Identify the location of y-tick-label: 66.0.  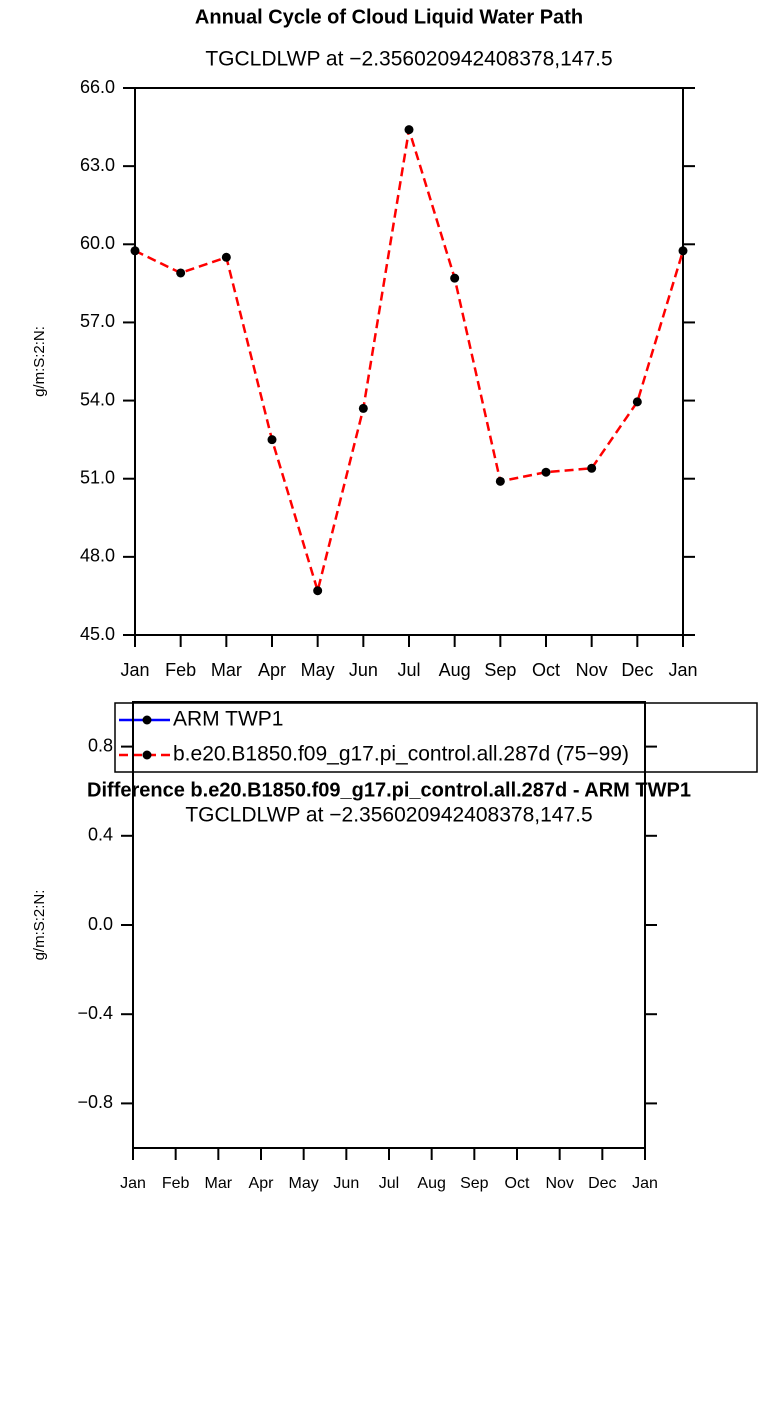
(97, 87).